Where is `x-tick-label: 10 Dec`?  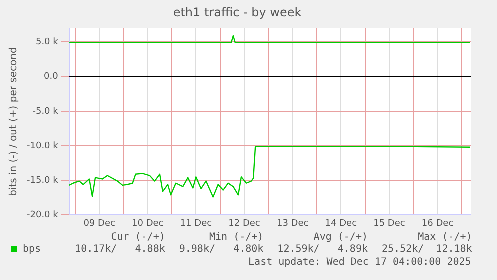 x-tick-label: 10 Dec is located at coordinates (148, 223).